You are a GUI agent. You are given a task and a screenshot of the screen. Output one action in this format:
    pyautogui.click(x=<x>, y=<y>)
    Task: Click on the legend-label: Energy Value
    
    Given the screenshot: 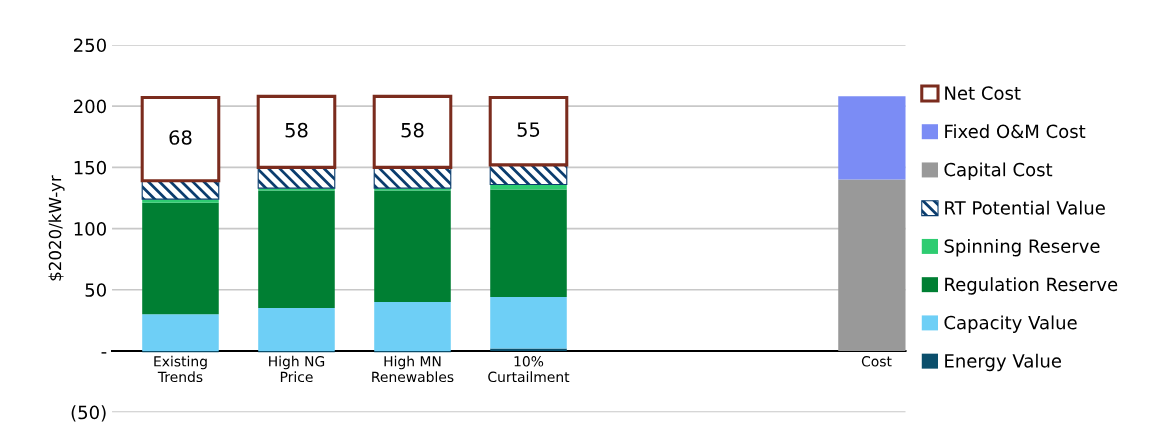 What is the action you would take?
    pyautogui.click(x=1003, y=362)
    